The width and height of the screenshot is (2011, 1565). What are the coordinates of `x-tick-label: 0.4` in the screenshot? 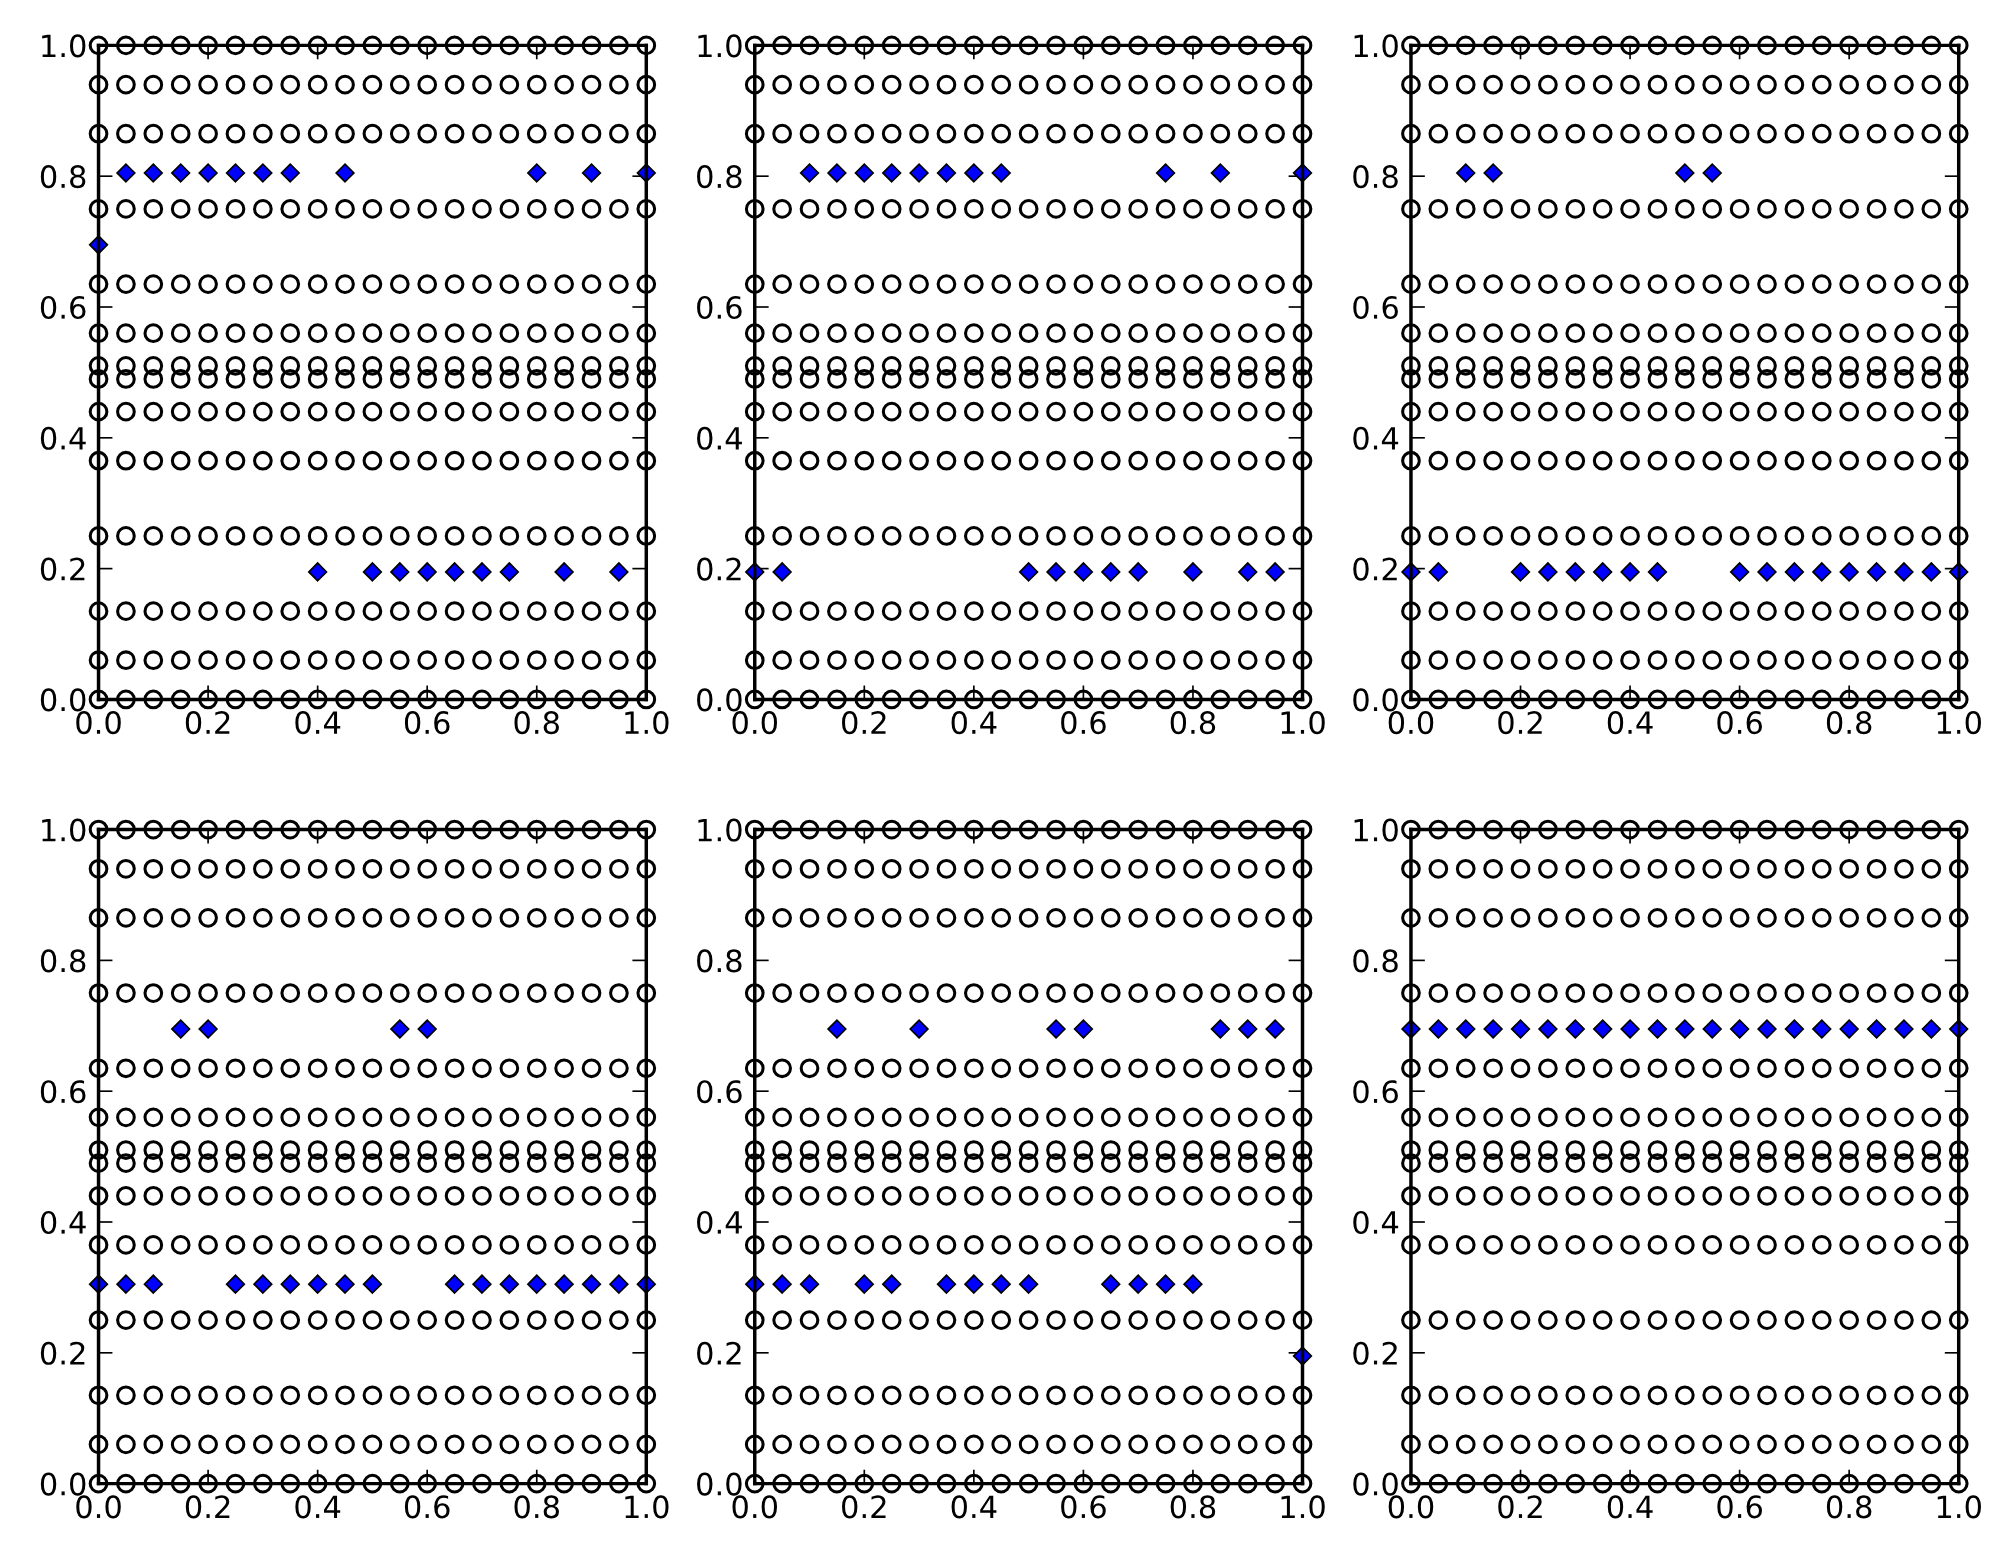 It's located at (318, 1507).